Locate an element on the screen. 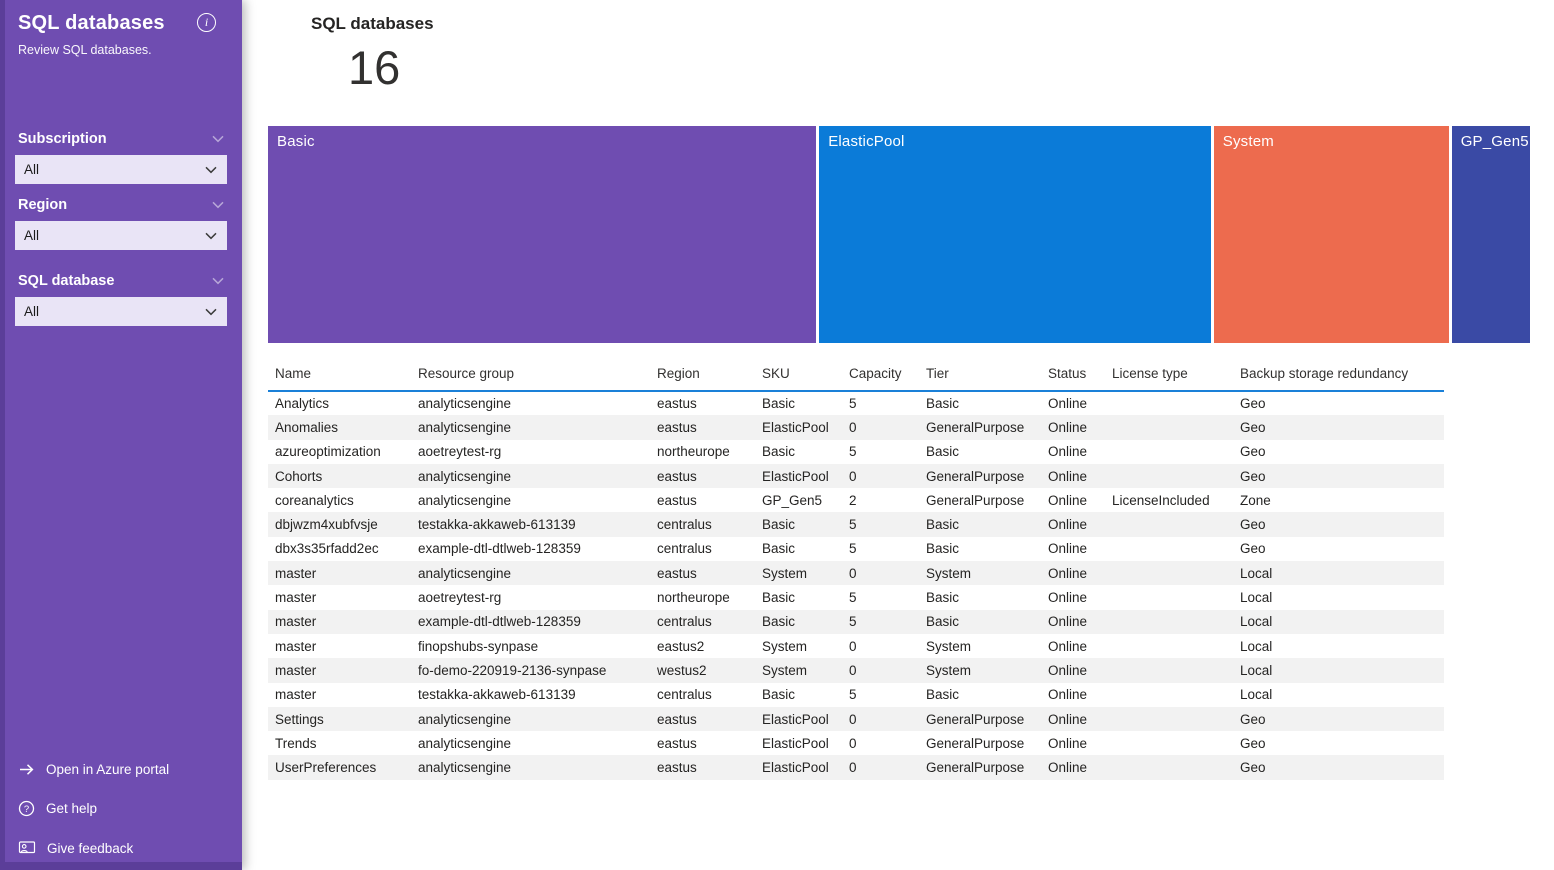 The image size is (1554, 870). info-icon: i is located at coordinates (206, 22).